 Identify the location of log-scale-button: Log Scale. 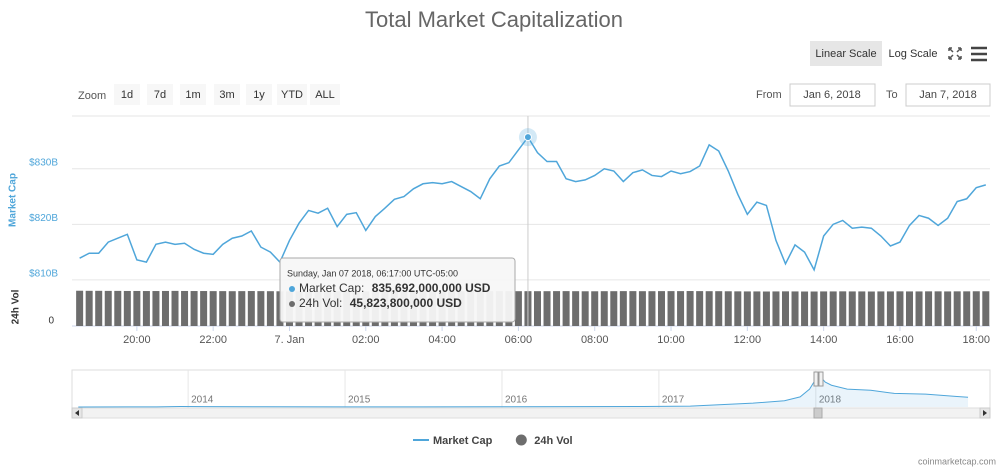
(913, 54).